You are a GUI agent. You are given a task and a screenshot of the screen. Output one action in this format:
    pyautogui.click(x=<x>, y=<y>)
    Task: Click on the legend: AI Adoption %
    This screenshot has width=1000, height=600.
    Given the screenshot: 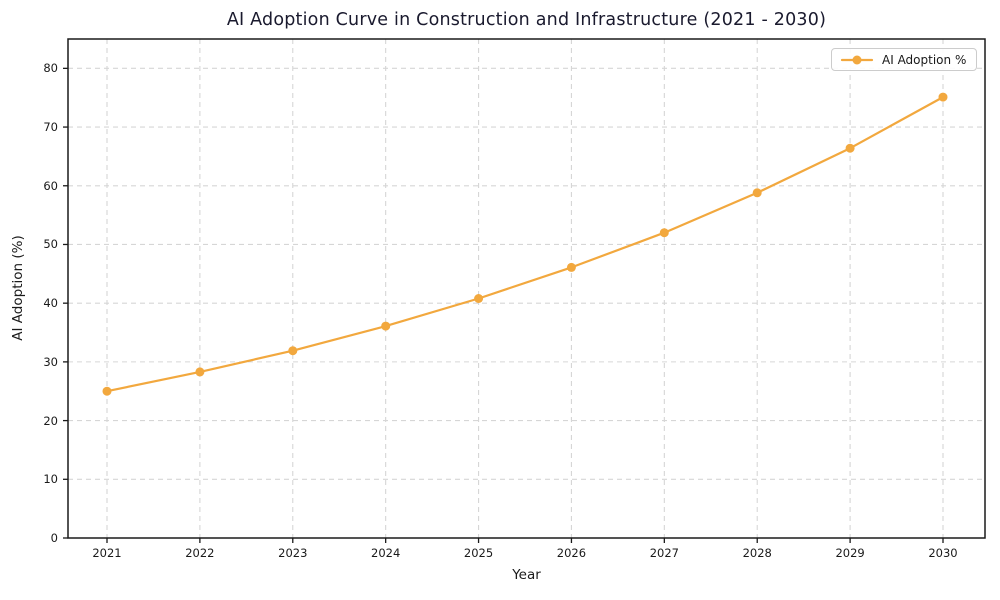 What is the action you would take?
    pyautogui.click(x=904, y=59)
    